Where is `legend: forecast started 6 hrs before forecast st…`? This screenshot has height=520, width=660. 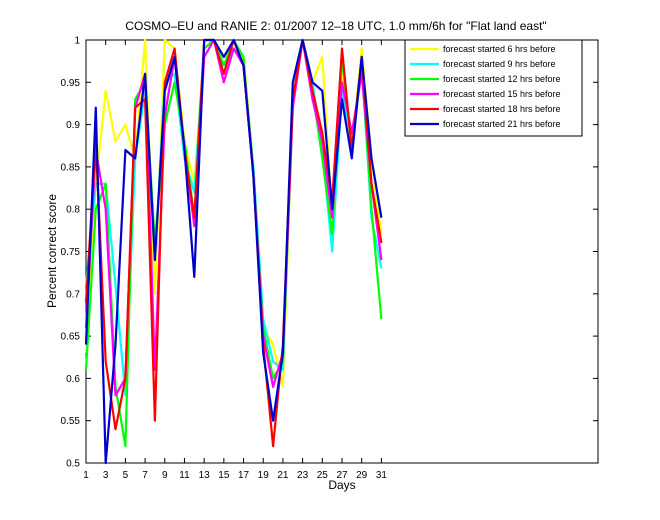 legend: forecast started 6 hrs before forecast st… is located at coordinates (493, 88).